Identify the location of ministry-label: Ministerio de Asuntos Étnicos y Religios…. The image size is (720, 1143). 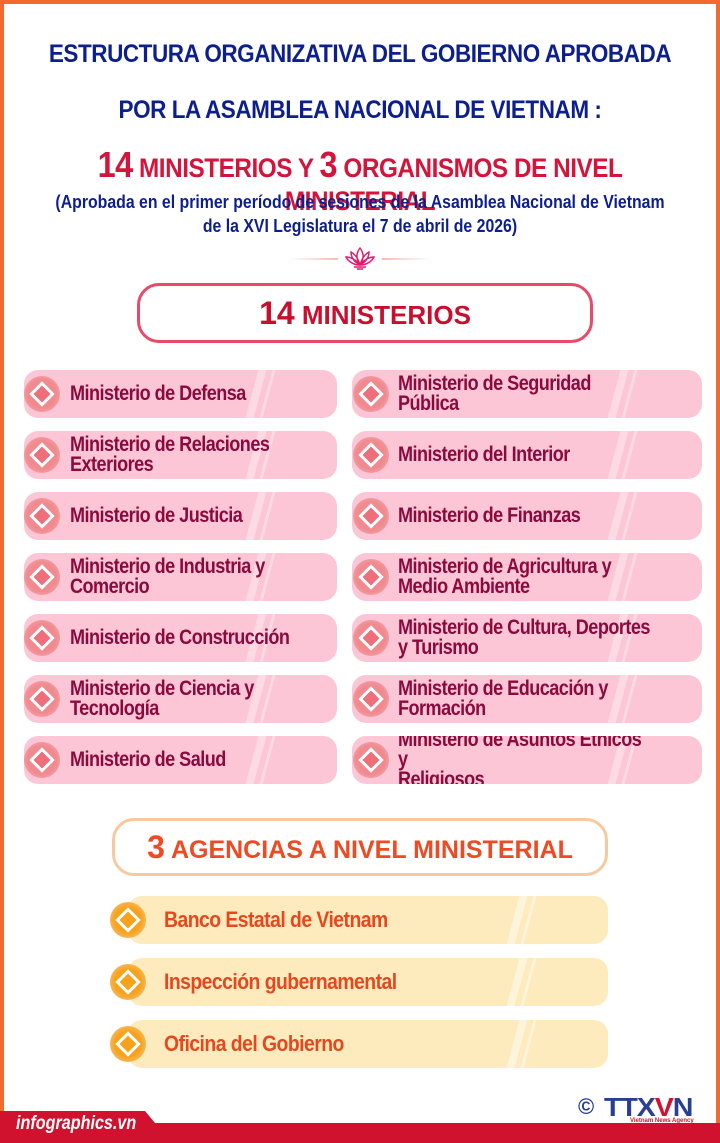
(520, 760).